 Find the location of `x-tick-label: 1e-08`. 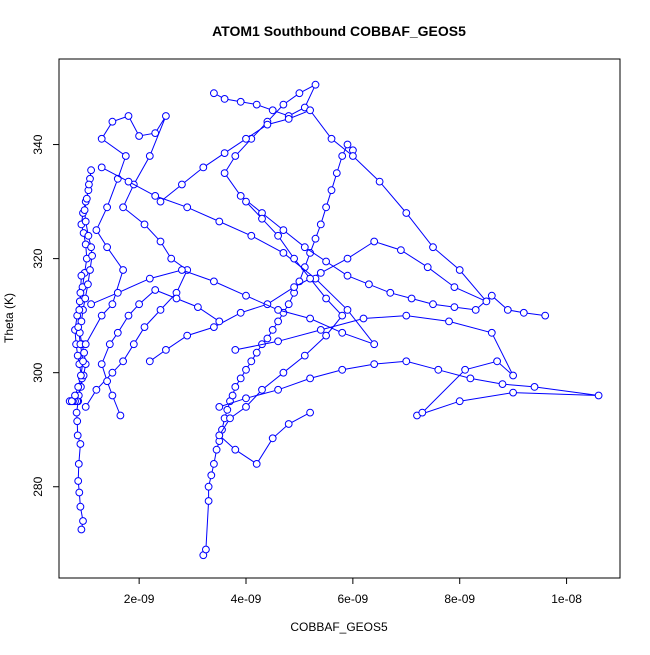

x-tick-label: 1e-08 is located at coordinates (566, 599).